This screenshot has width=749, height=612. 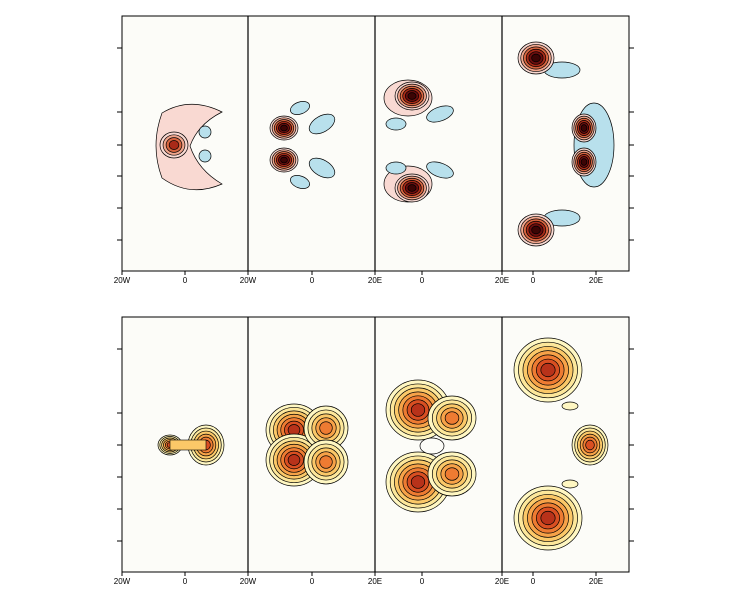 I want to click on magnitude-gap, so click(x=432, y=446).